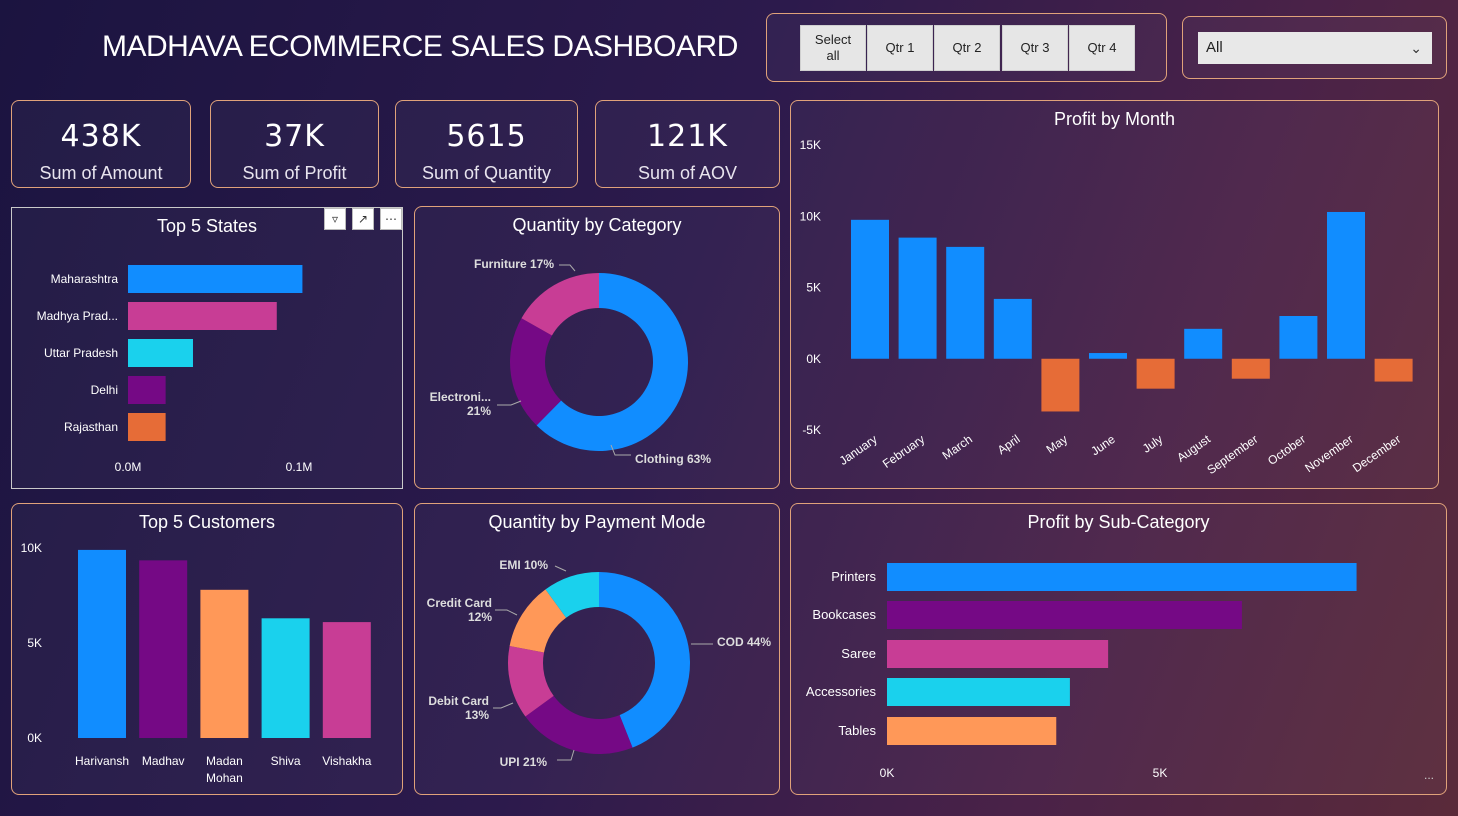 The width and height of the screenshot is (1458, 816). I want to click on slicer-button-label: Qtr 2, so click(967, 47).